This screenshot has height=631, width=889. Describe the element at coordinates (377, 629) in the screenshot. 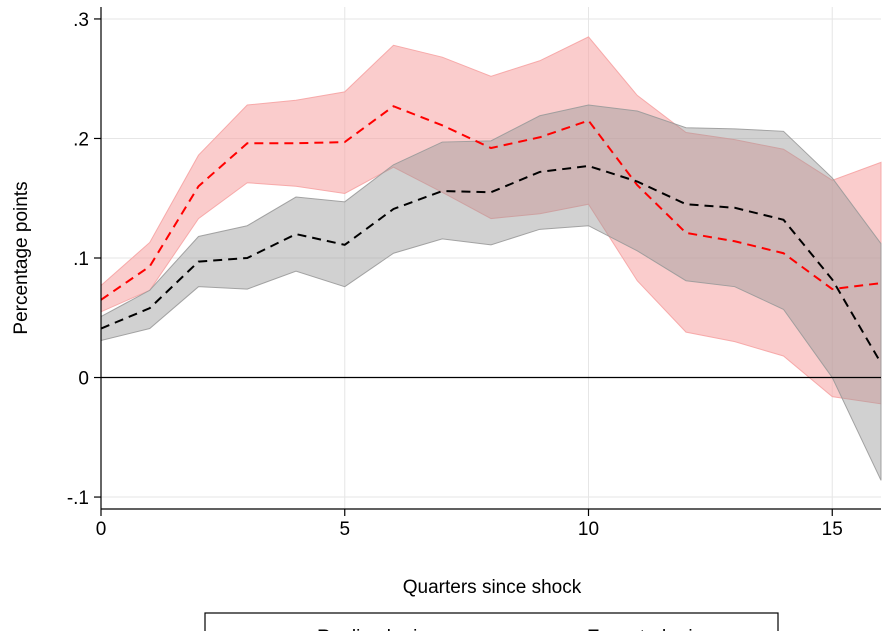

I see `legend-label-realised: Realised price` at that location.